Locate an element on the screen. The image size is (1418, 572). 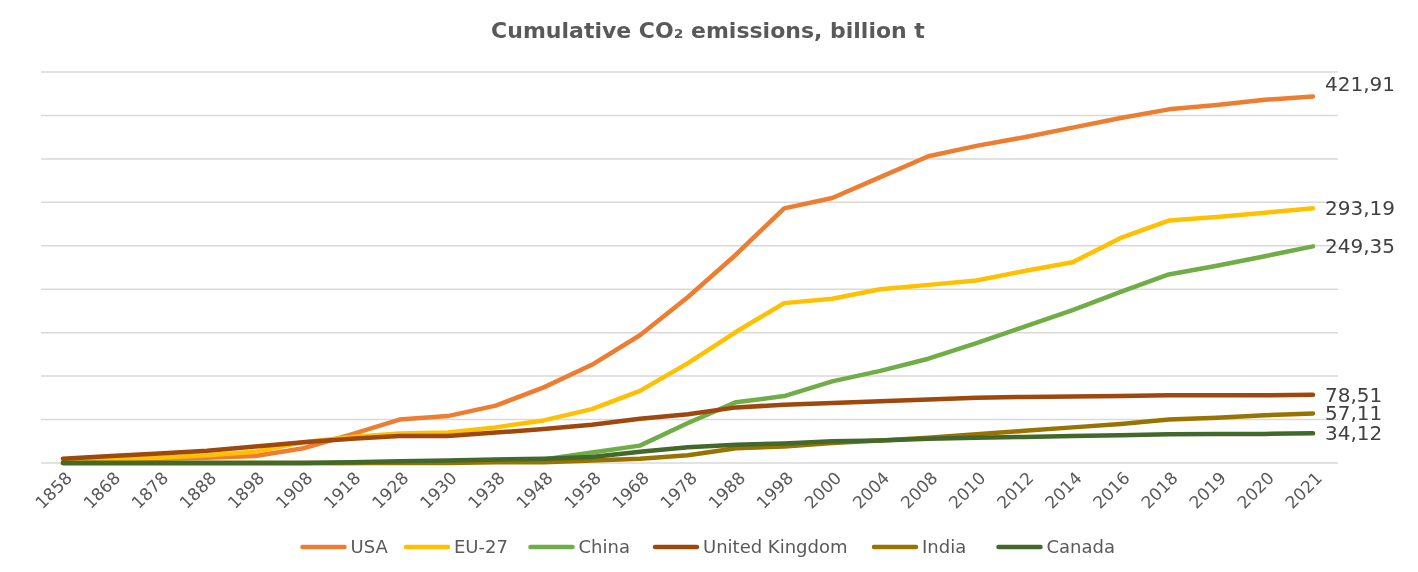
legend-label: United Kingdom is located at coordinates (775, 546).